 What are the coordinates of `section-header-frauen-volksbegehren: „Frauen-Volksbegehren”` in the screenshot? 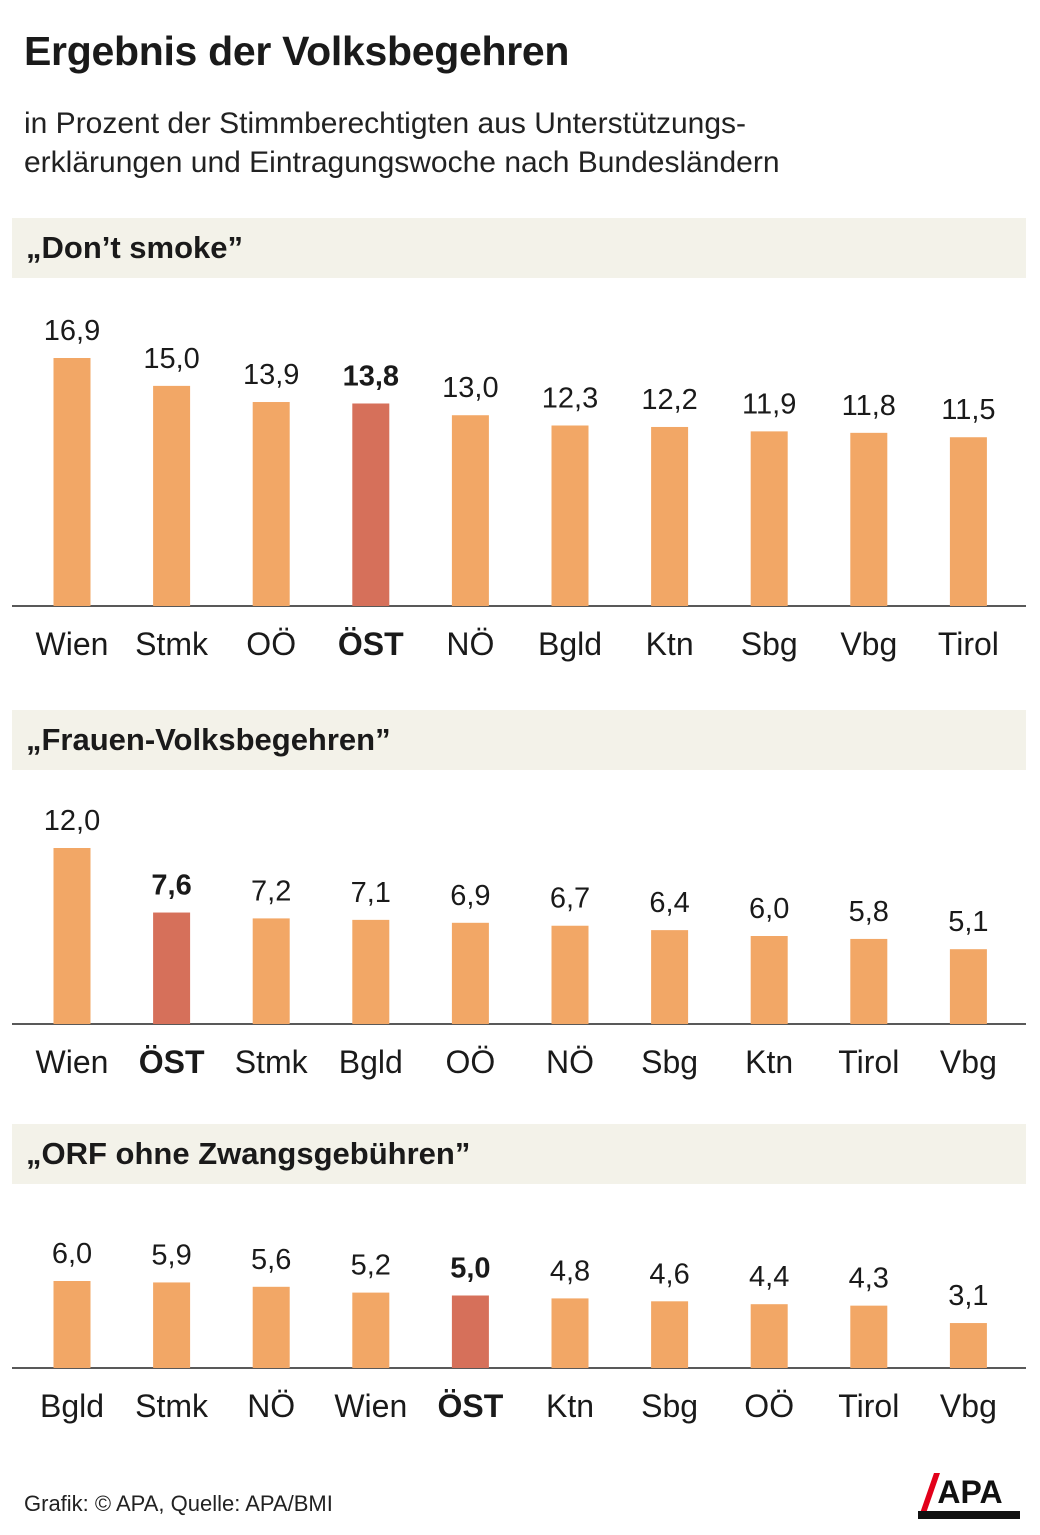 It's located at (519, 740).